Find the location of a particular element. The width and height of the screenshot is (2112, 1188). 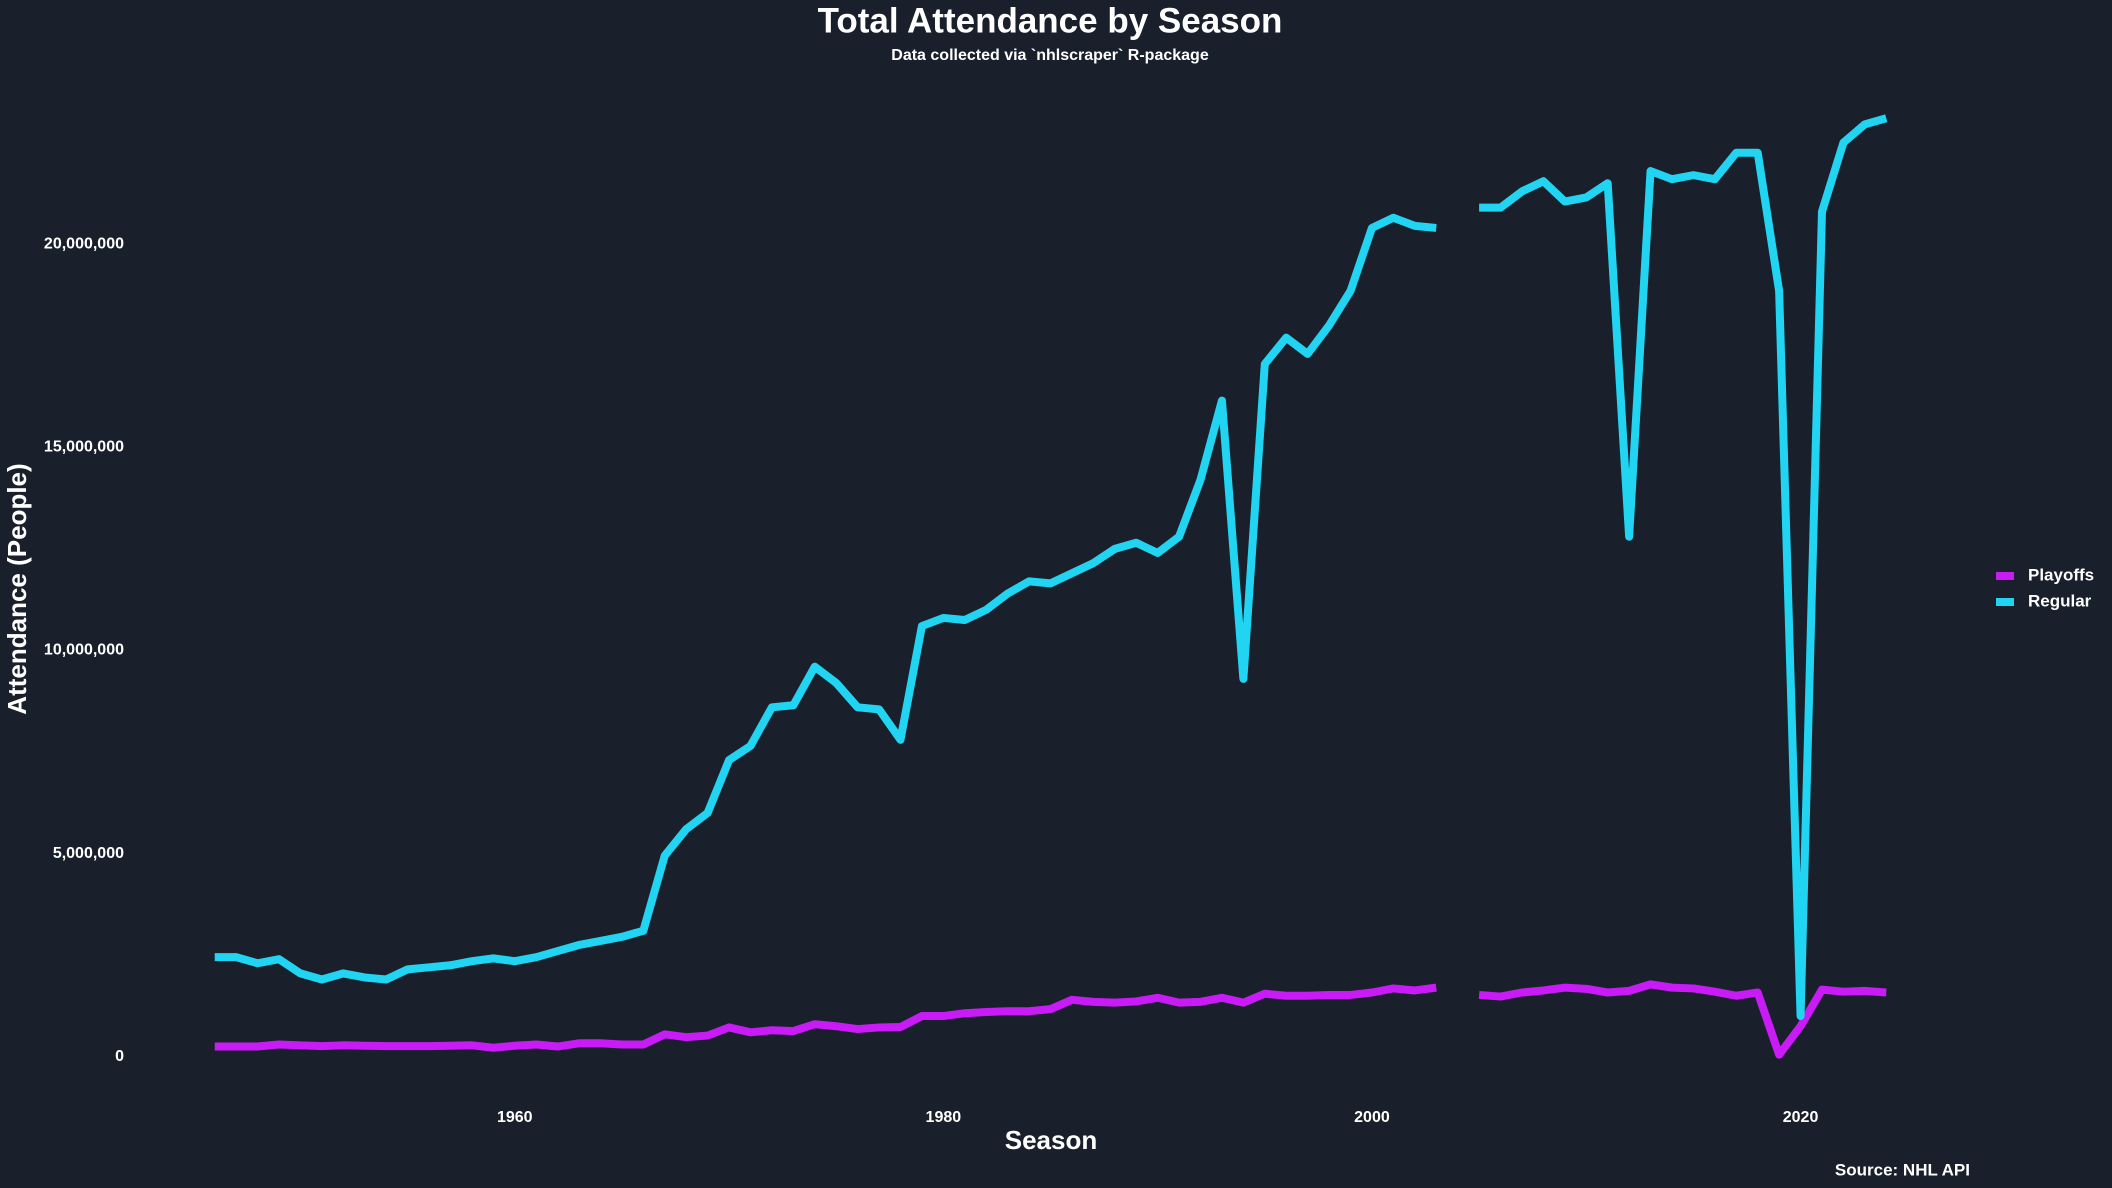

chart-title: Total Attendance by Season is located at coordinates (1050, 20).